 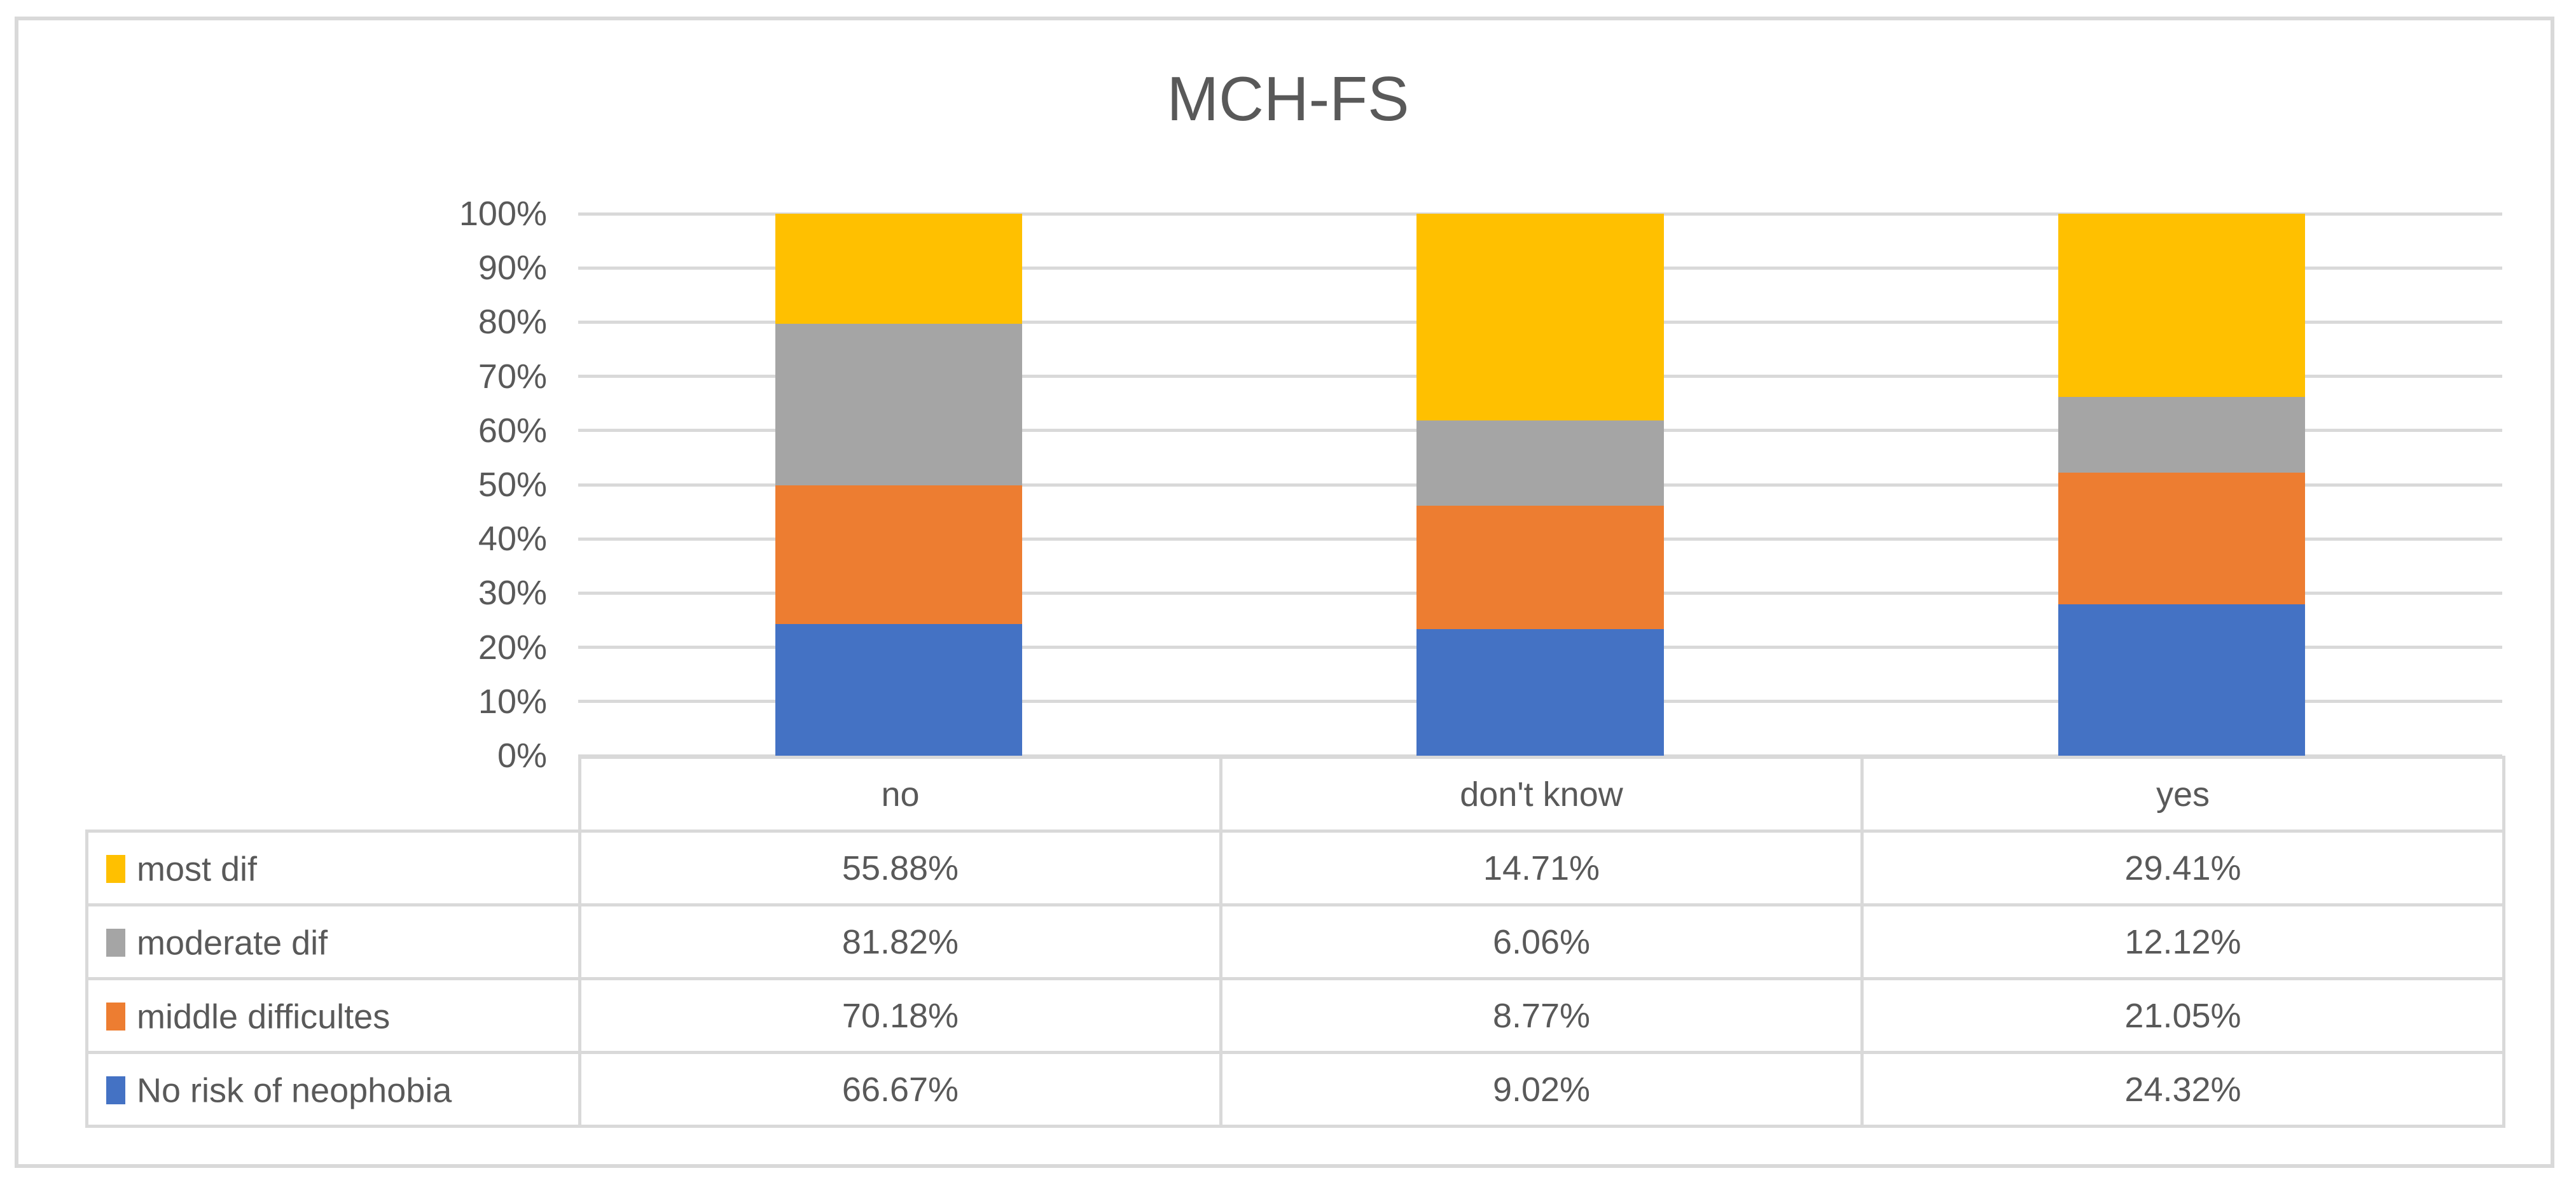 What do you see at coordinates (900, 941) in the screenshot?
I see `value-cell: 81.82%` at bounding box center [900, 941].